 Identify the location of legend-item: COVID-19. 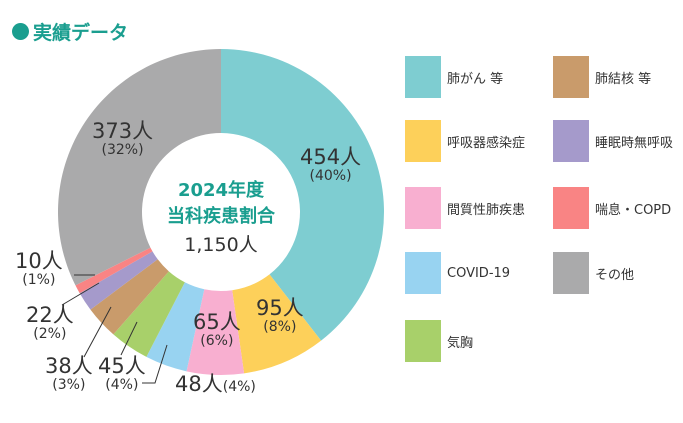
(457, 273).